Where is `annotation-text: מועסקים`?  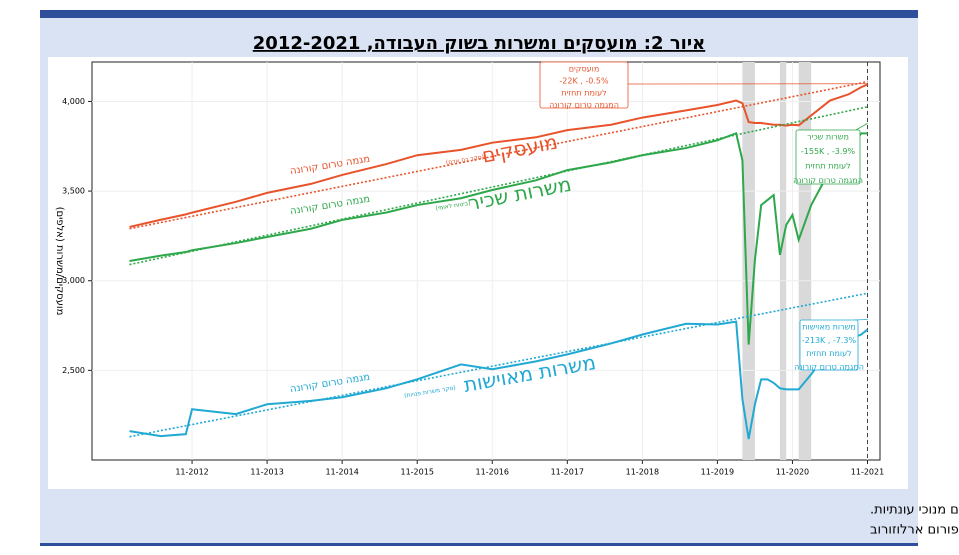 annotation-text: מועסקים is located at coordinates (584, 69).